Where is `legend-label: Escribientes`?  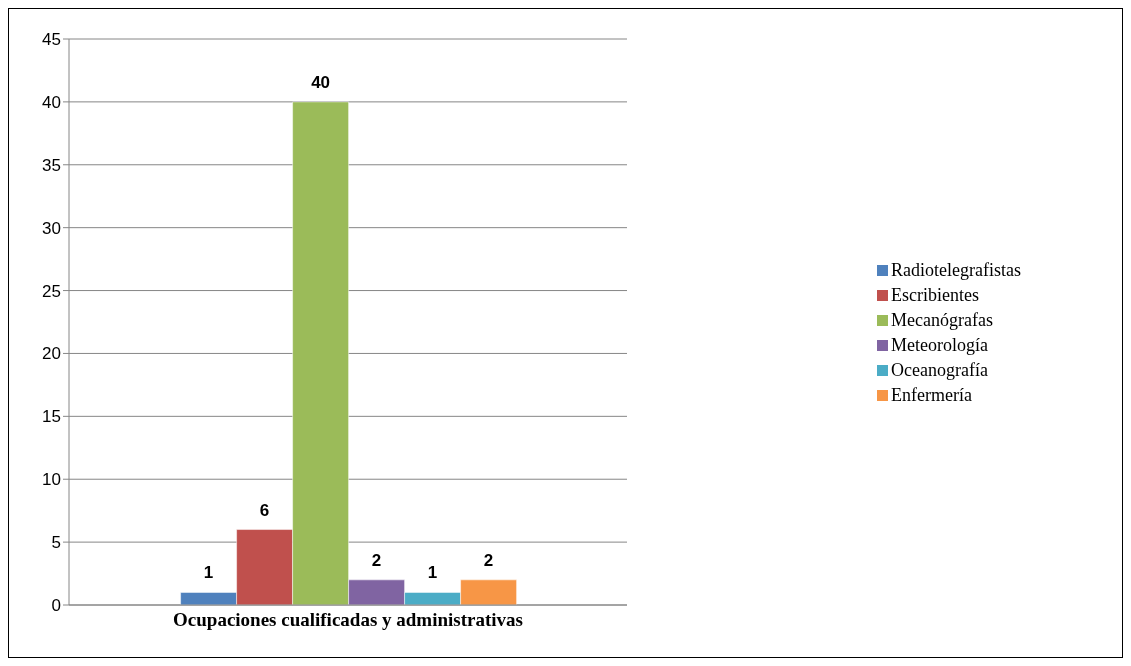
legend-label: Escribientes is located at coordinates (935, 295).